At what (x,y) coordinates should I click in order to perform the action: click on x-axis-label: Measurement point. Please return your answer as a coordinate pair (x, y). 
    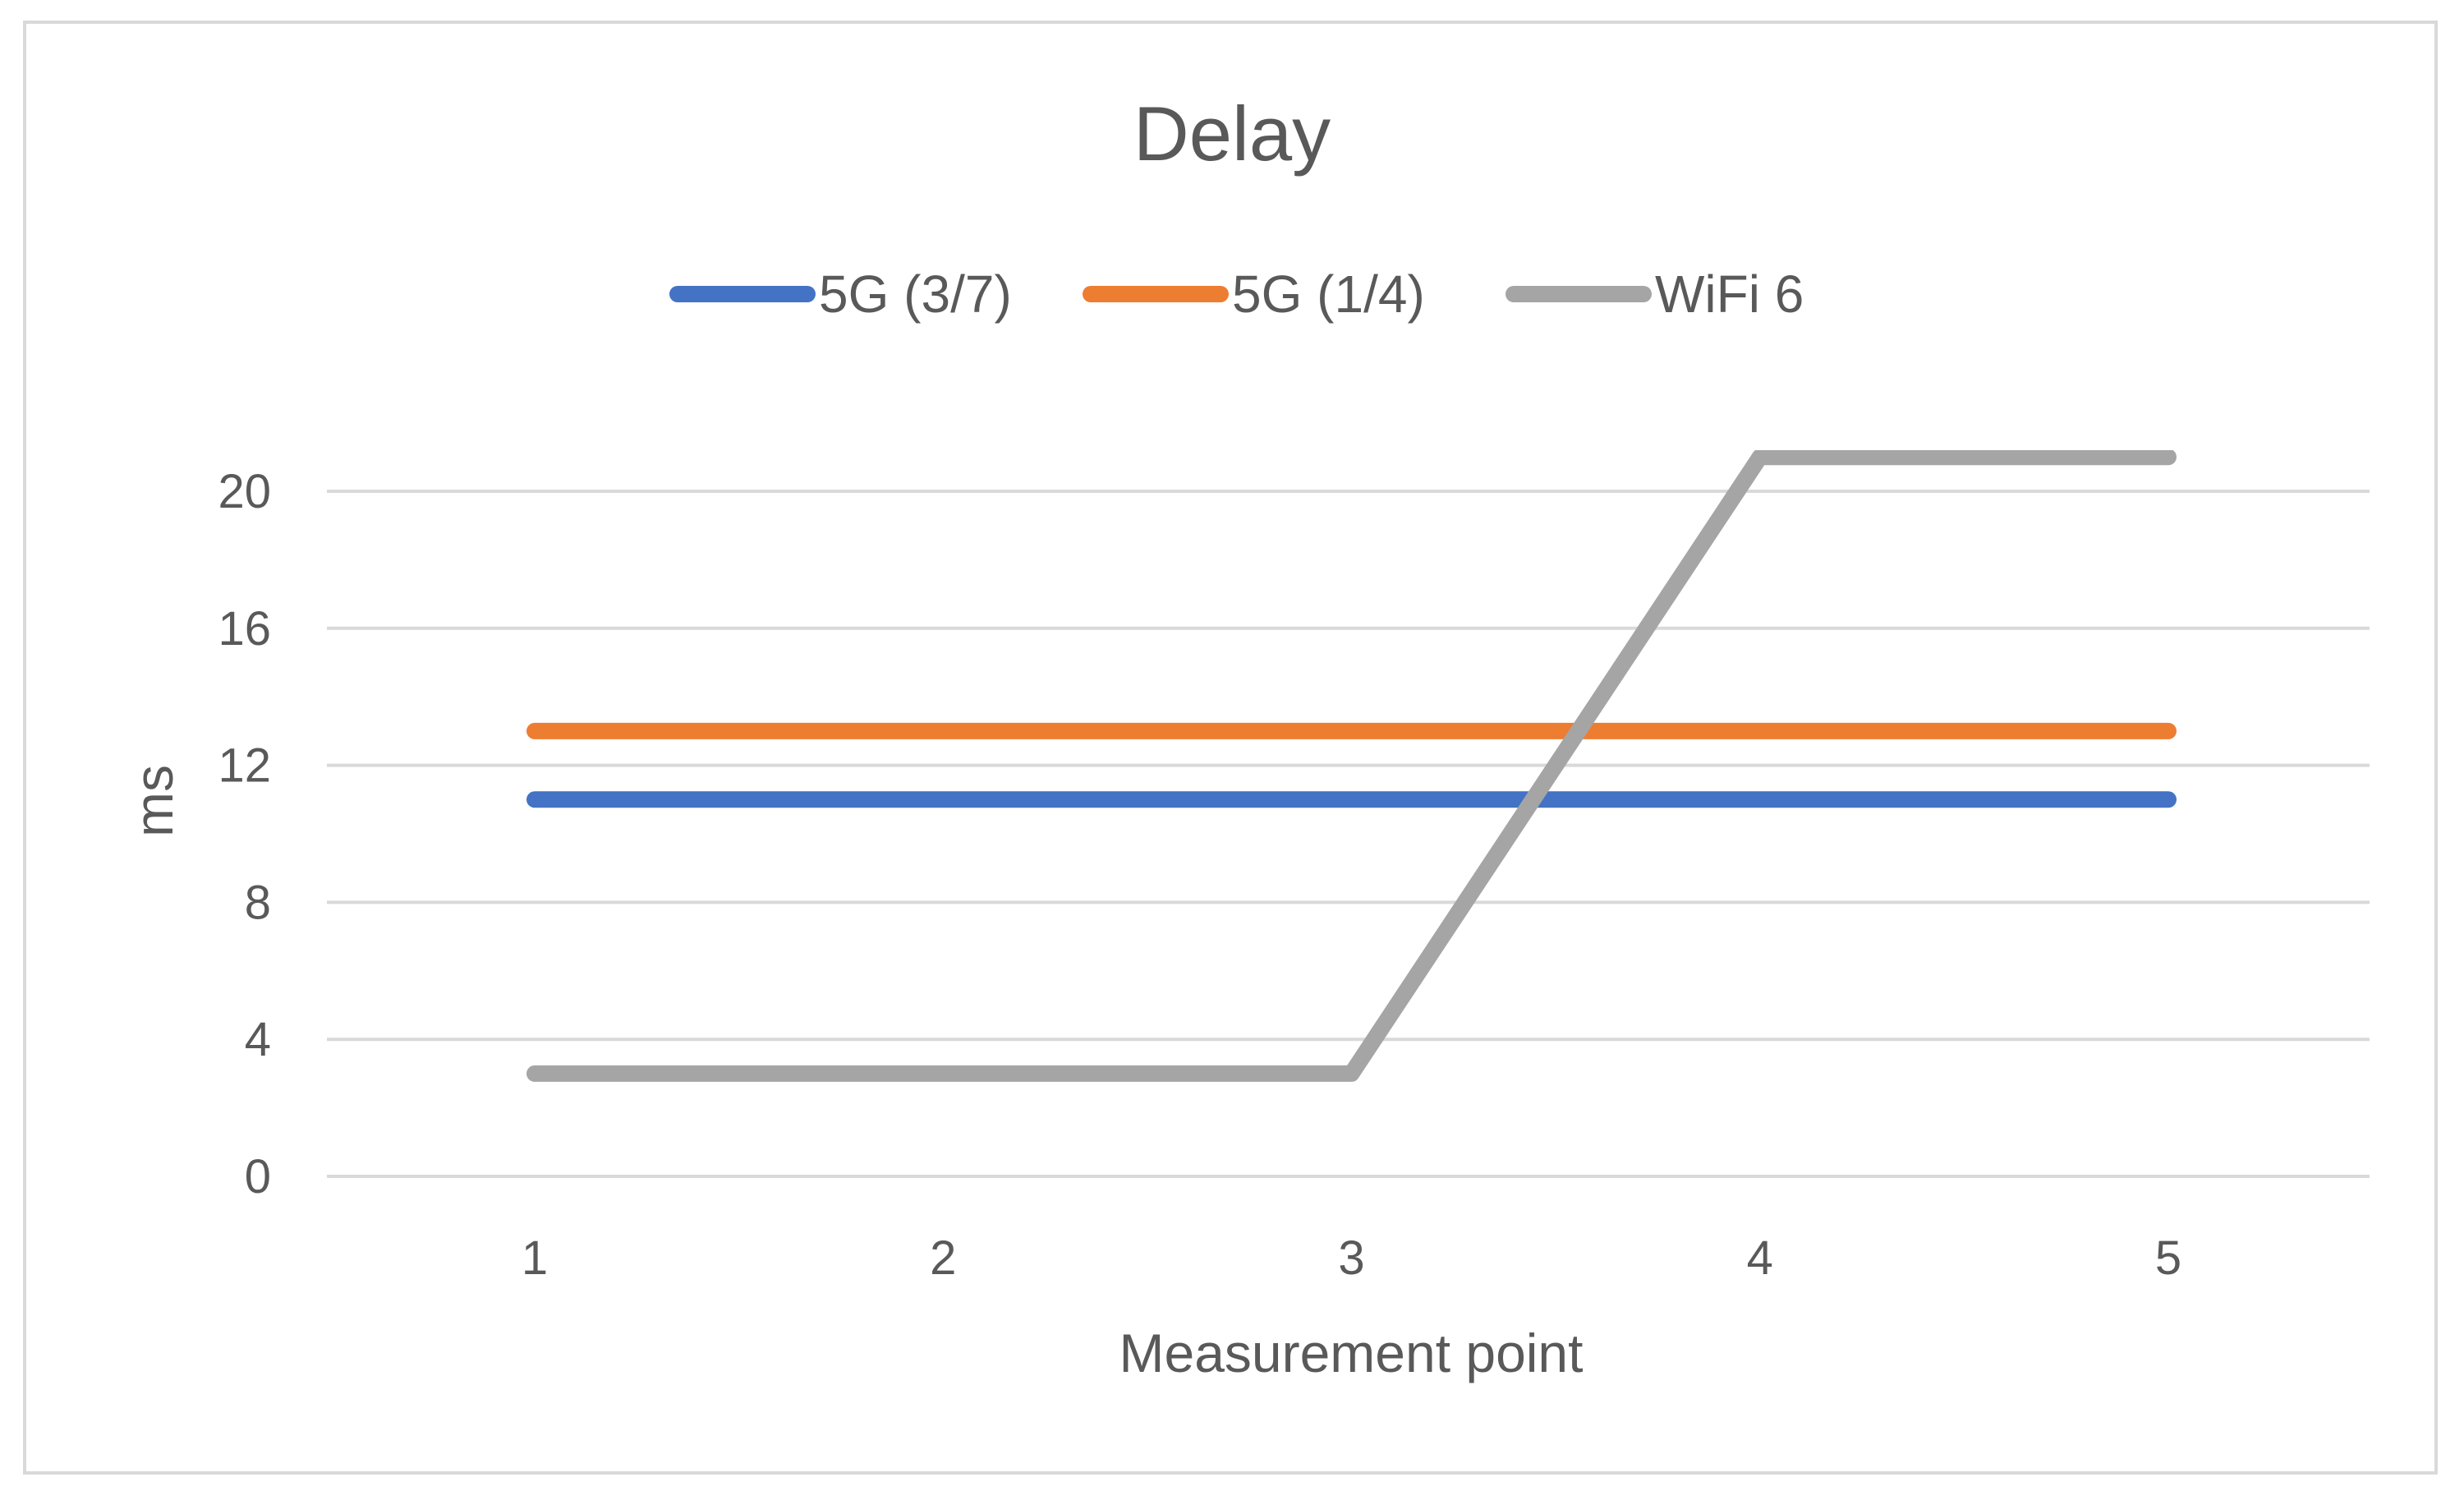
    Looking at the image, I should click on (1351, 1353).